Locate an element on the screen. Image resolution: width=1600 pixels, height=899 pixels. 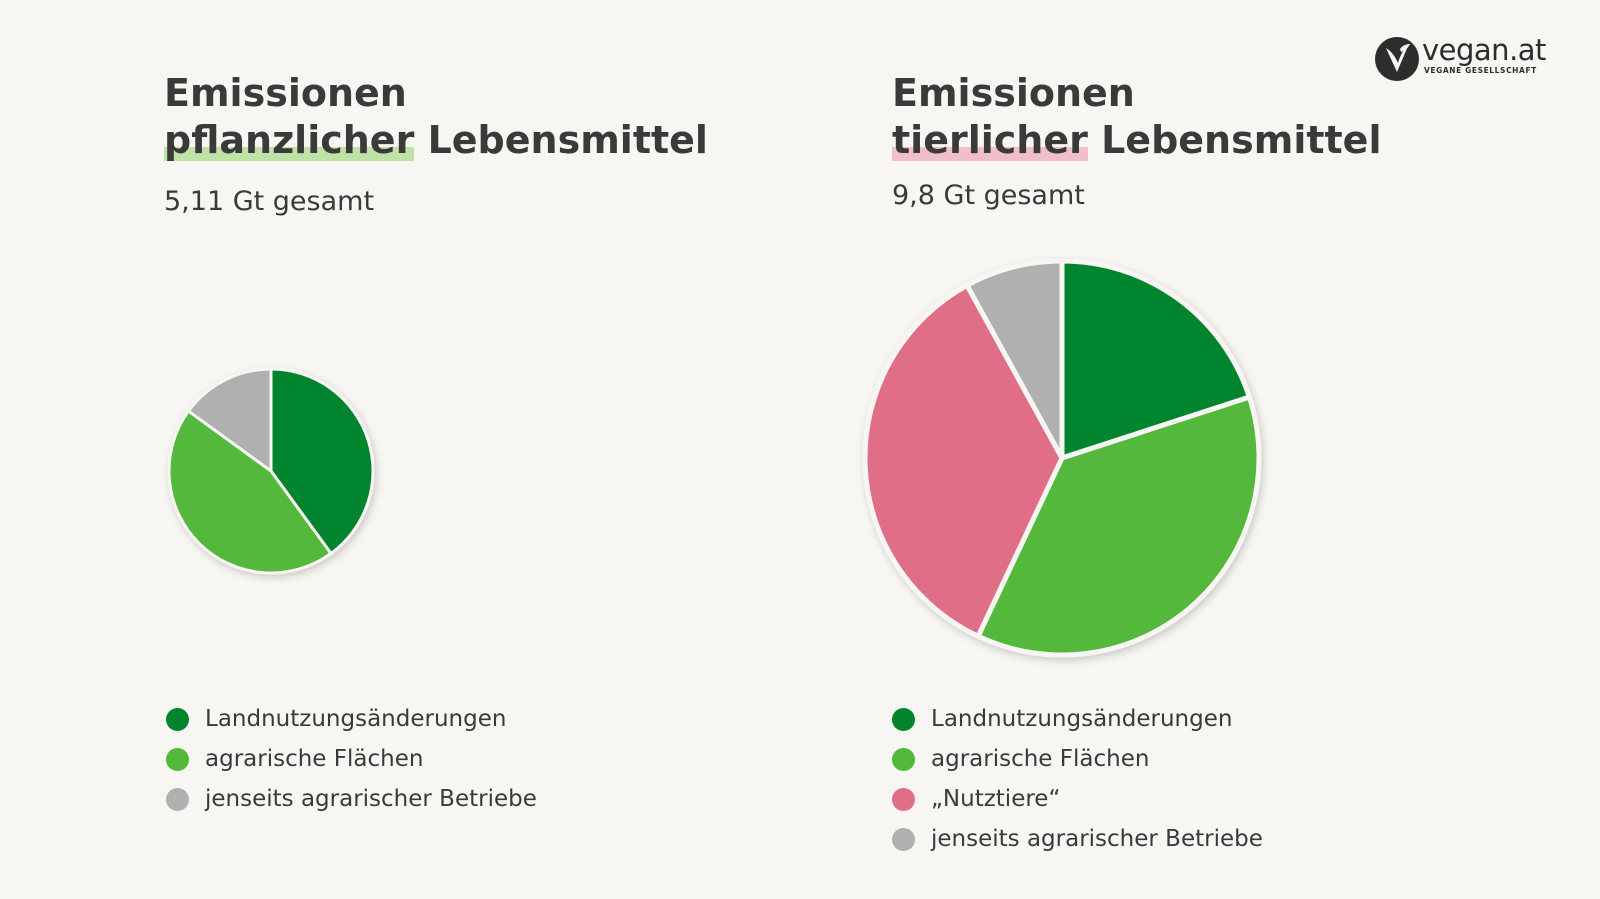
chart-title: Emissionen tierlicher Lebensmittel is located at coordinates (1136, 117).